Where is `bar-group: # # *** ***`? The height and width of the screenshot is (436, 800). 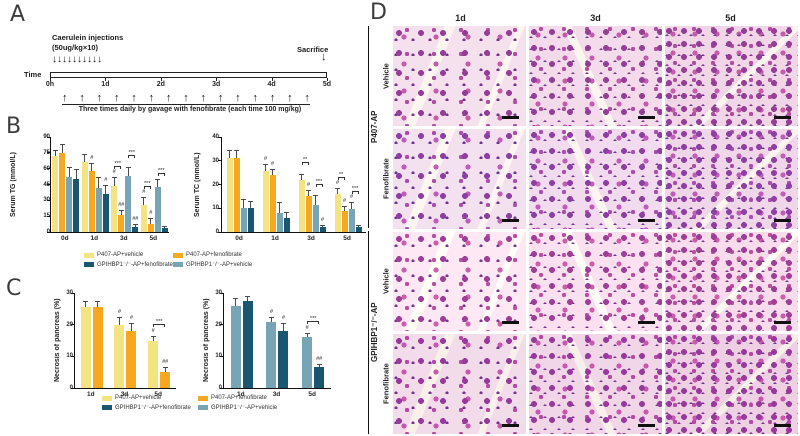
bar-group: # # *** *** is located at coordinates (154, 184).